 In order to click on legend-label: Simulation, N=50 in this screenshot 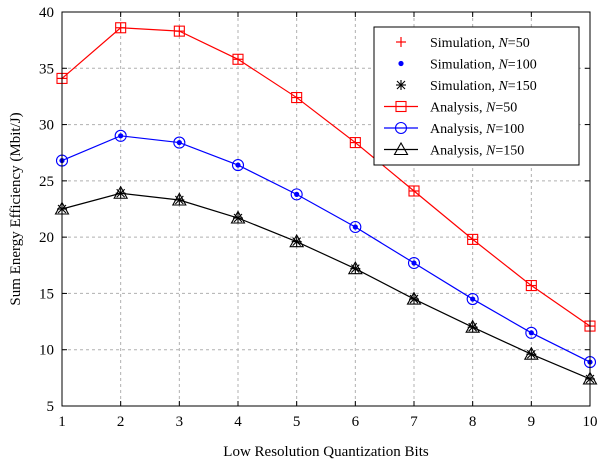, I will do `click(480, 43)`.